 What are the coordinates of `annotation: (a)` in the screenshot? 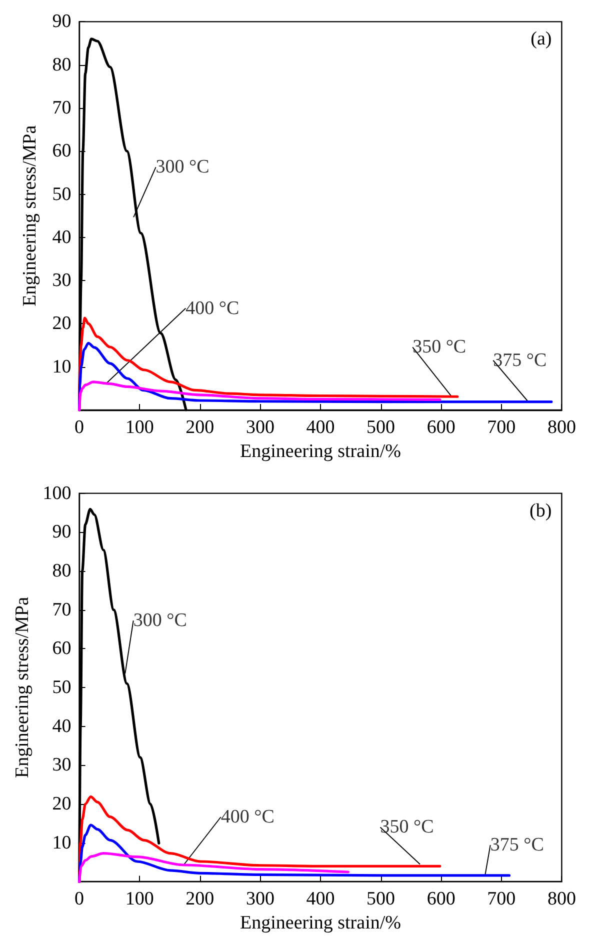 It's located at (541, 39).